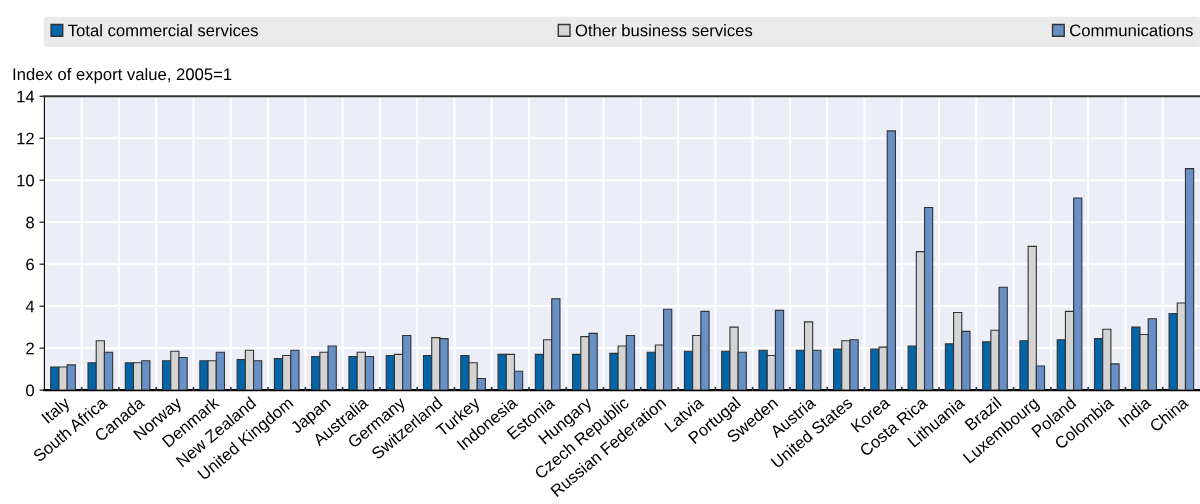 Image resolution: width=1200 pixels, height=504 pixels. Describe the element at coordinates (30, 264) in the screenshot. I see `y-tick-label: 6` at that location.